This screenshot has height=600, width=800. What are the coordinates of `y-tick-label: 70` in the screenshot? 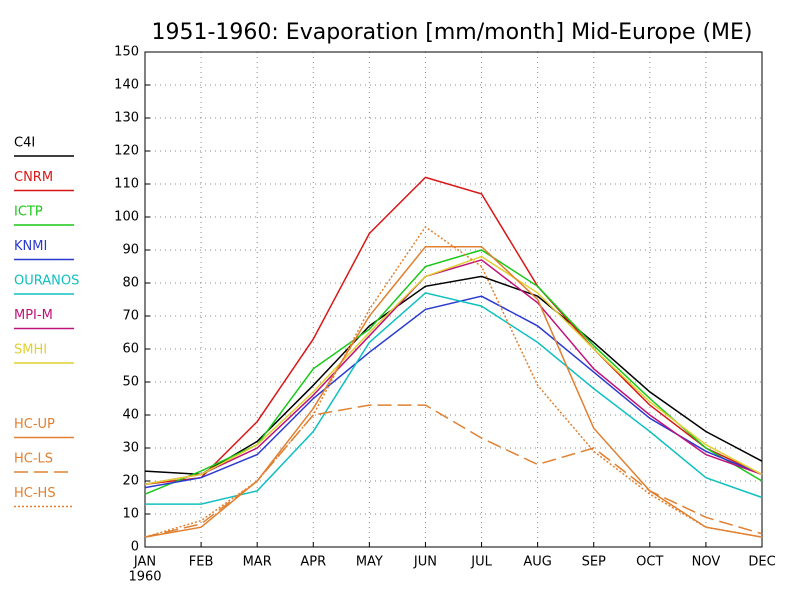 It's located at (130, 316).